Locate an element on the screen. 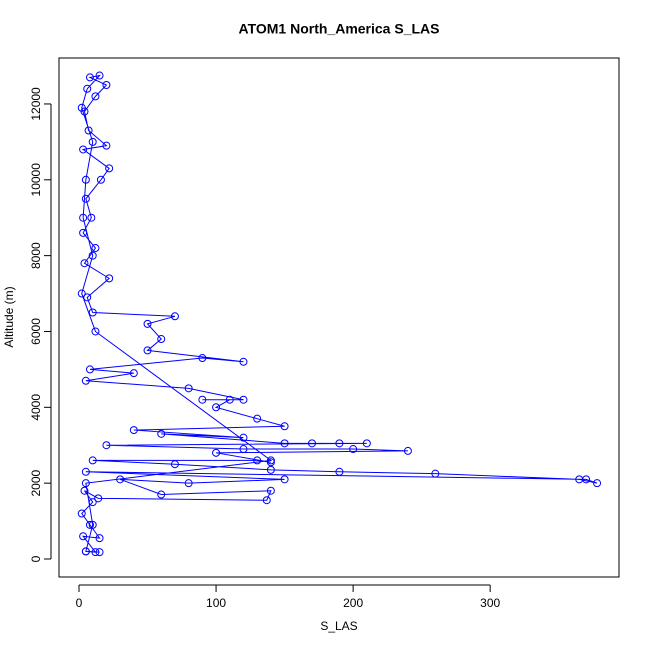  y-axis-label: Altitude (m) is located at coordinates (9, 316).